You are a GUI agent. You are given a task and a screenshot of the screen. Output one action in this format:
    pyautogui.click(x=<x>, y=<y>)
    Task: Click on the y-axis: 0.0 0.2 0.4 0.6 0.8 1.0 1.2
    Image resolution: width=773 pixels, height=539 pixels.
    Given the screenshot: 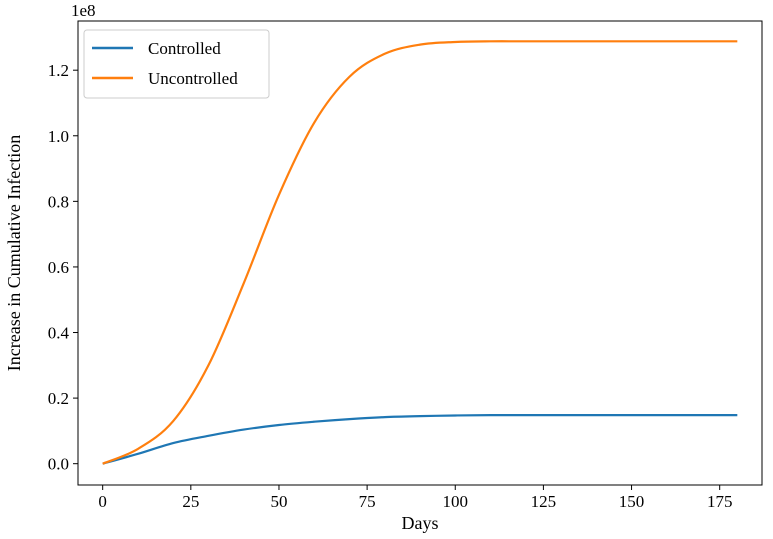 What is the action you would take?
    pyautogui.click(x=63, y=267)
    